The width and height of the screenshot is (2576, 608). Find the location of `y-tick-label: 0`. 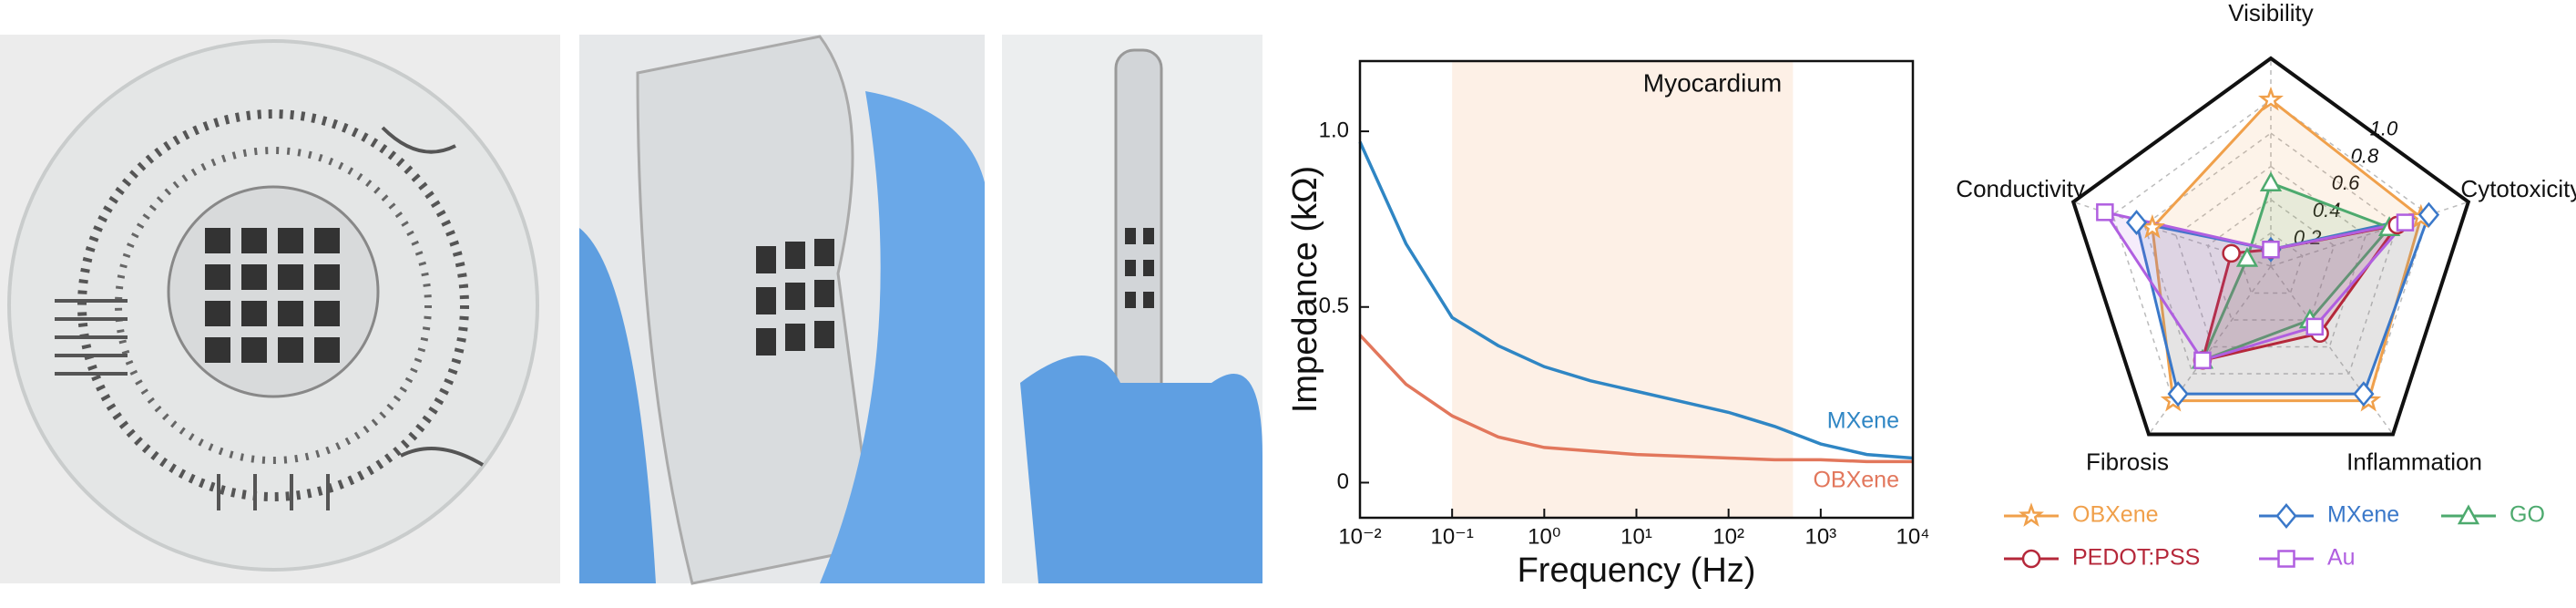

y-tick-label: 0 is located at coordinates (1343, 481).